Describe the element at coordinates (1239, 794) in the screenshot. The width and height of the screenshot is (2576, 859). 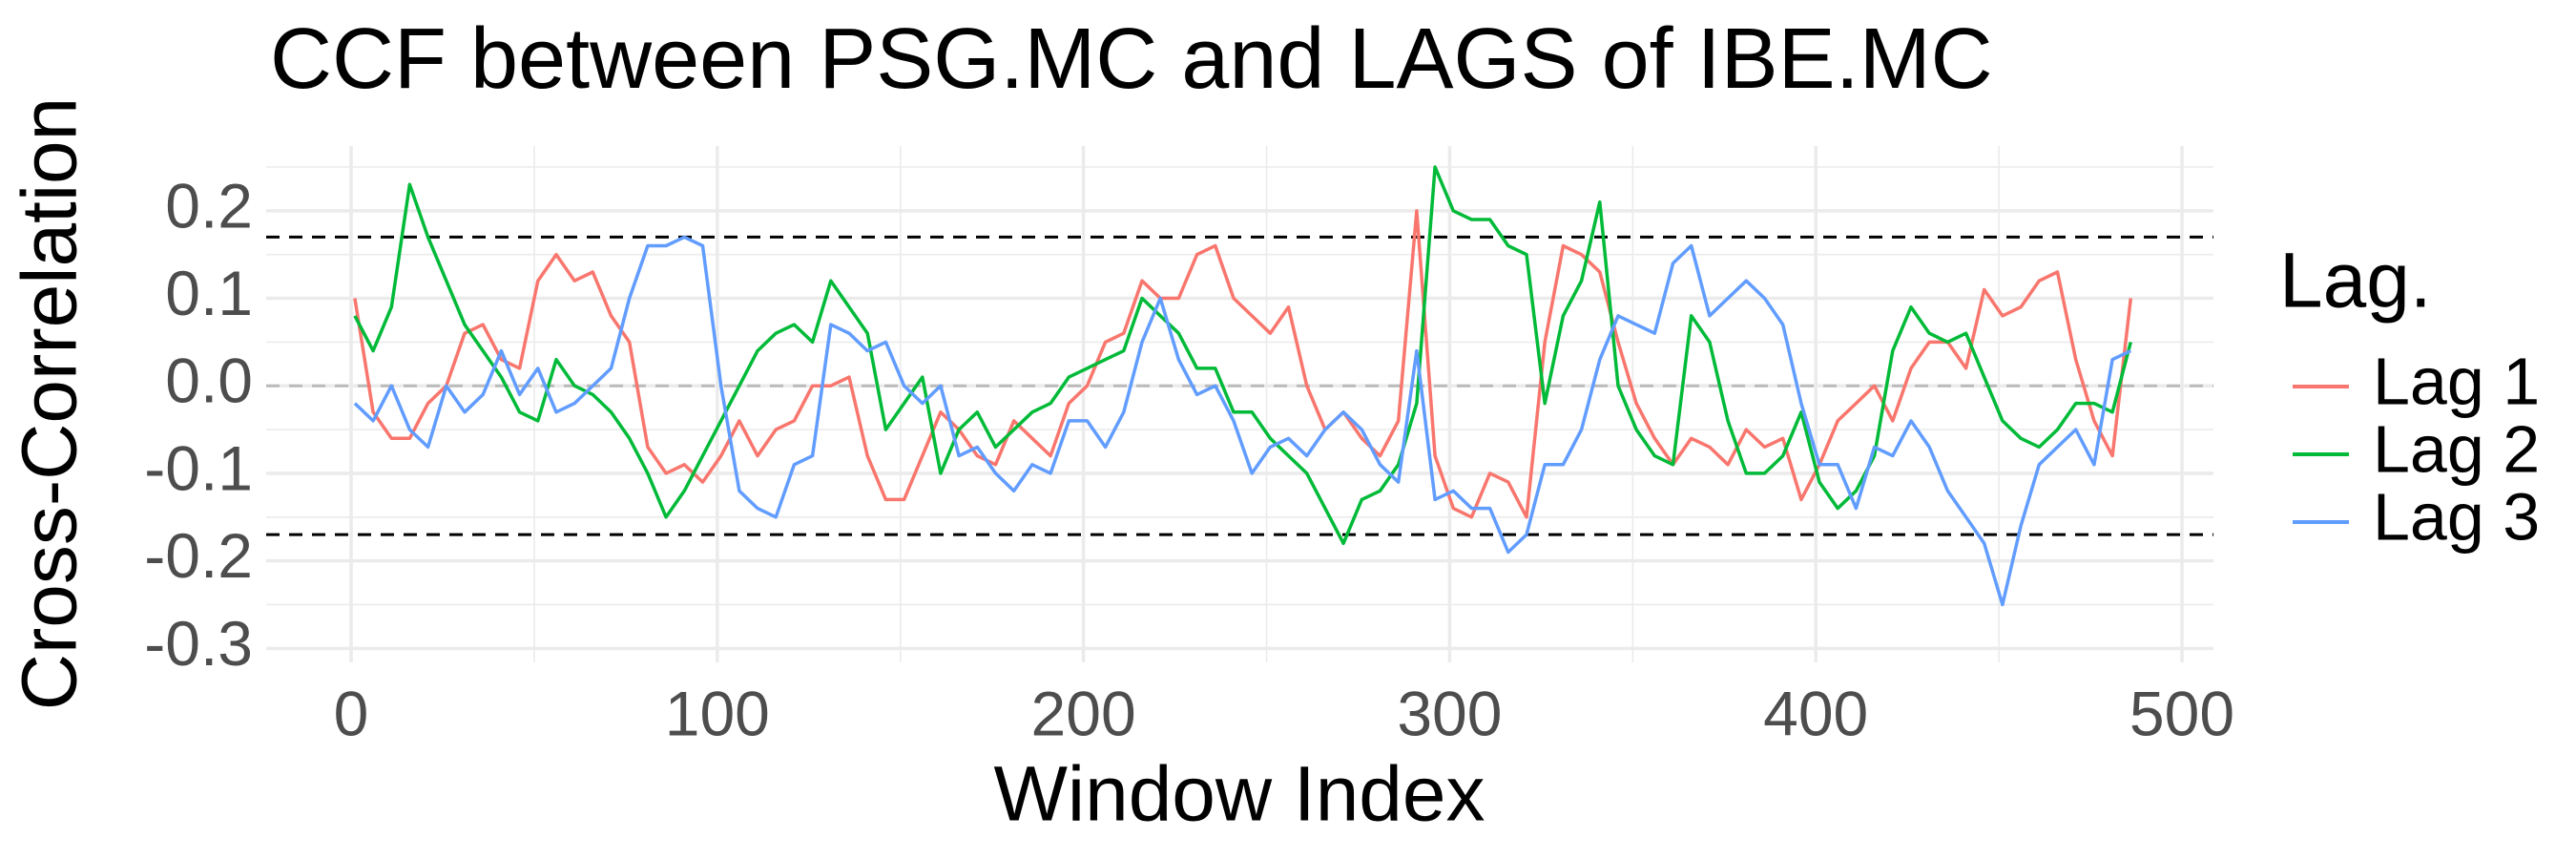
I see `x-axis-title: Window Index` at that location.